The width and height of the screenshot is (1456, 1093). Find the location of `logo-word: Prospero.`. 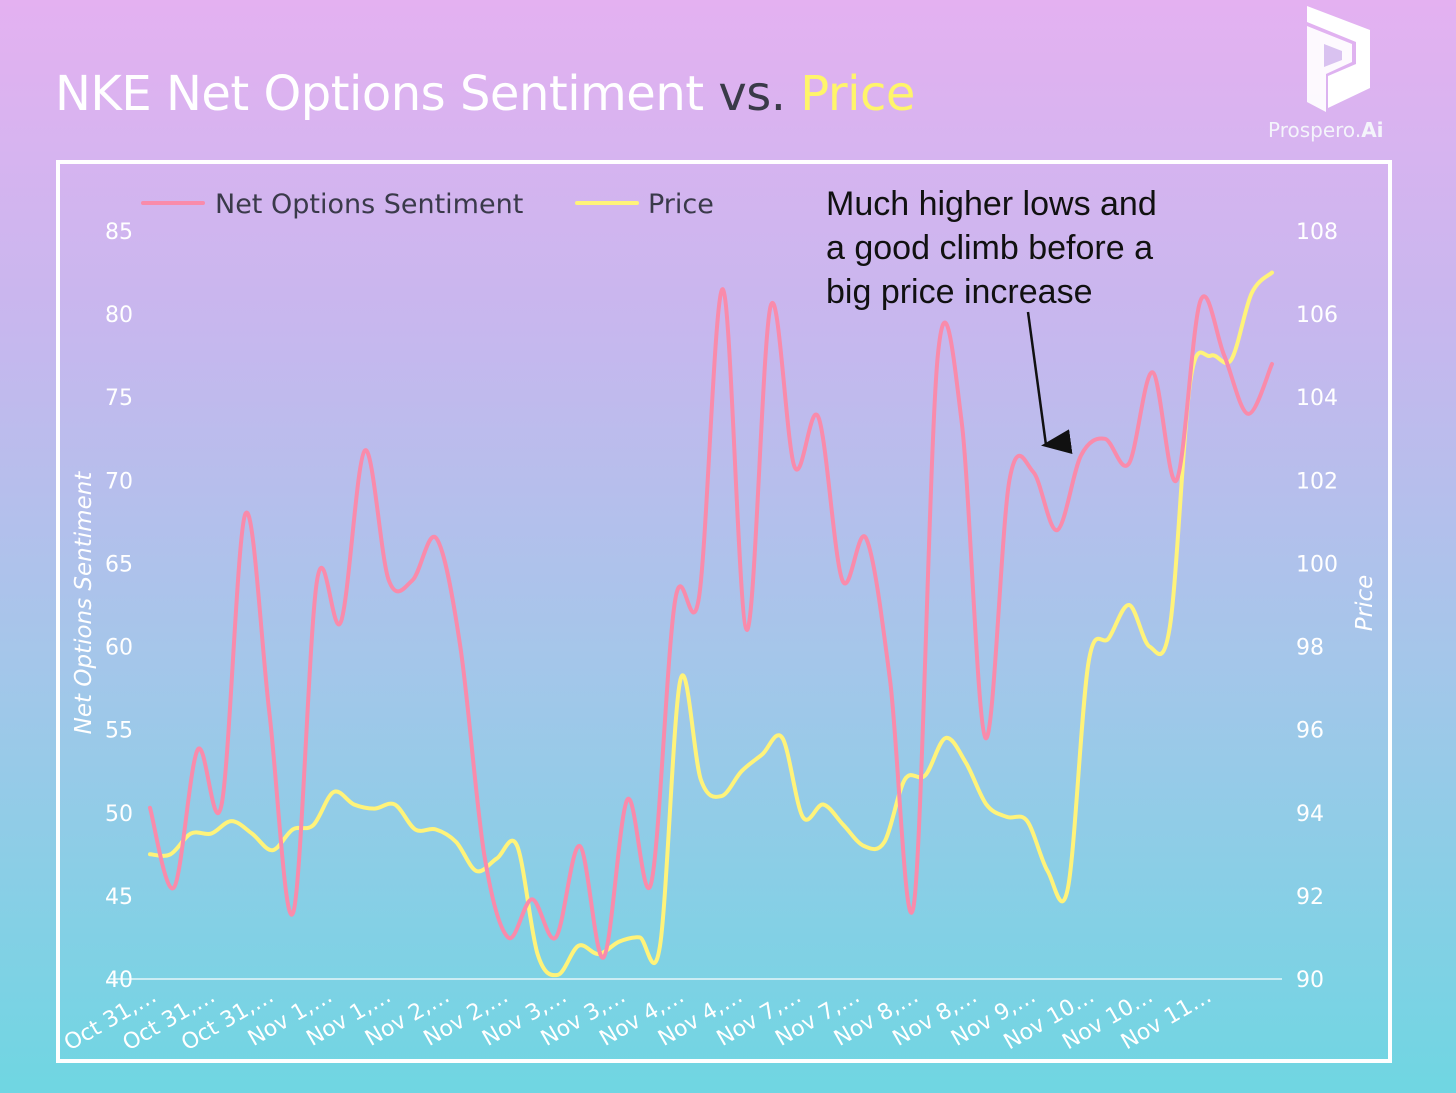

logo-word: Prospero. is located at coordinates (1315, 130).